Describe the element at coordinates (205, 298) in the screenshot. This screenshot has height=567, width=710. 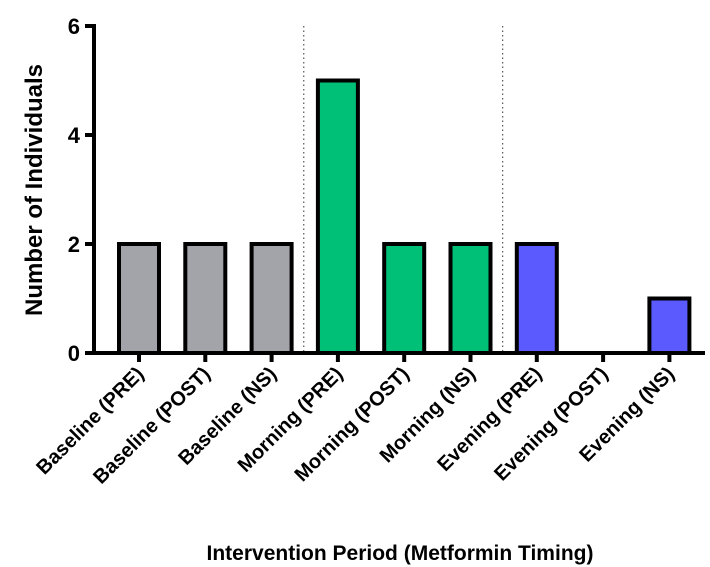
I see `bar-baseline-post` at that location.